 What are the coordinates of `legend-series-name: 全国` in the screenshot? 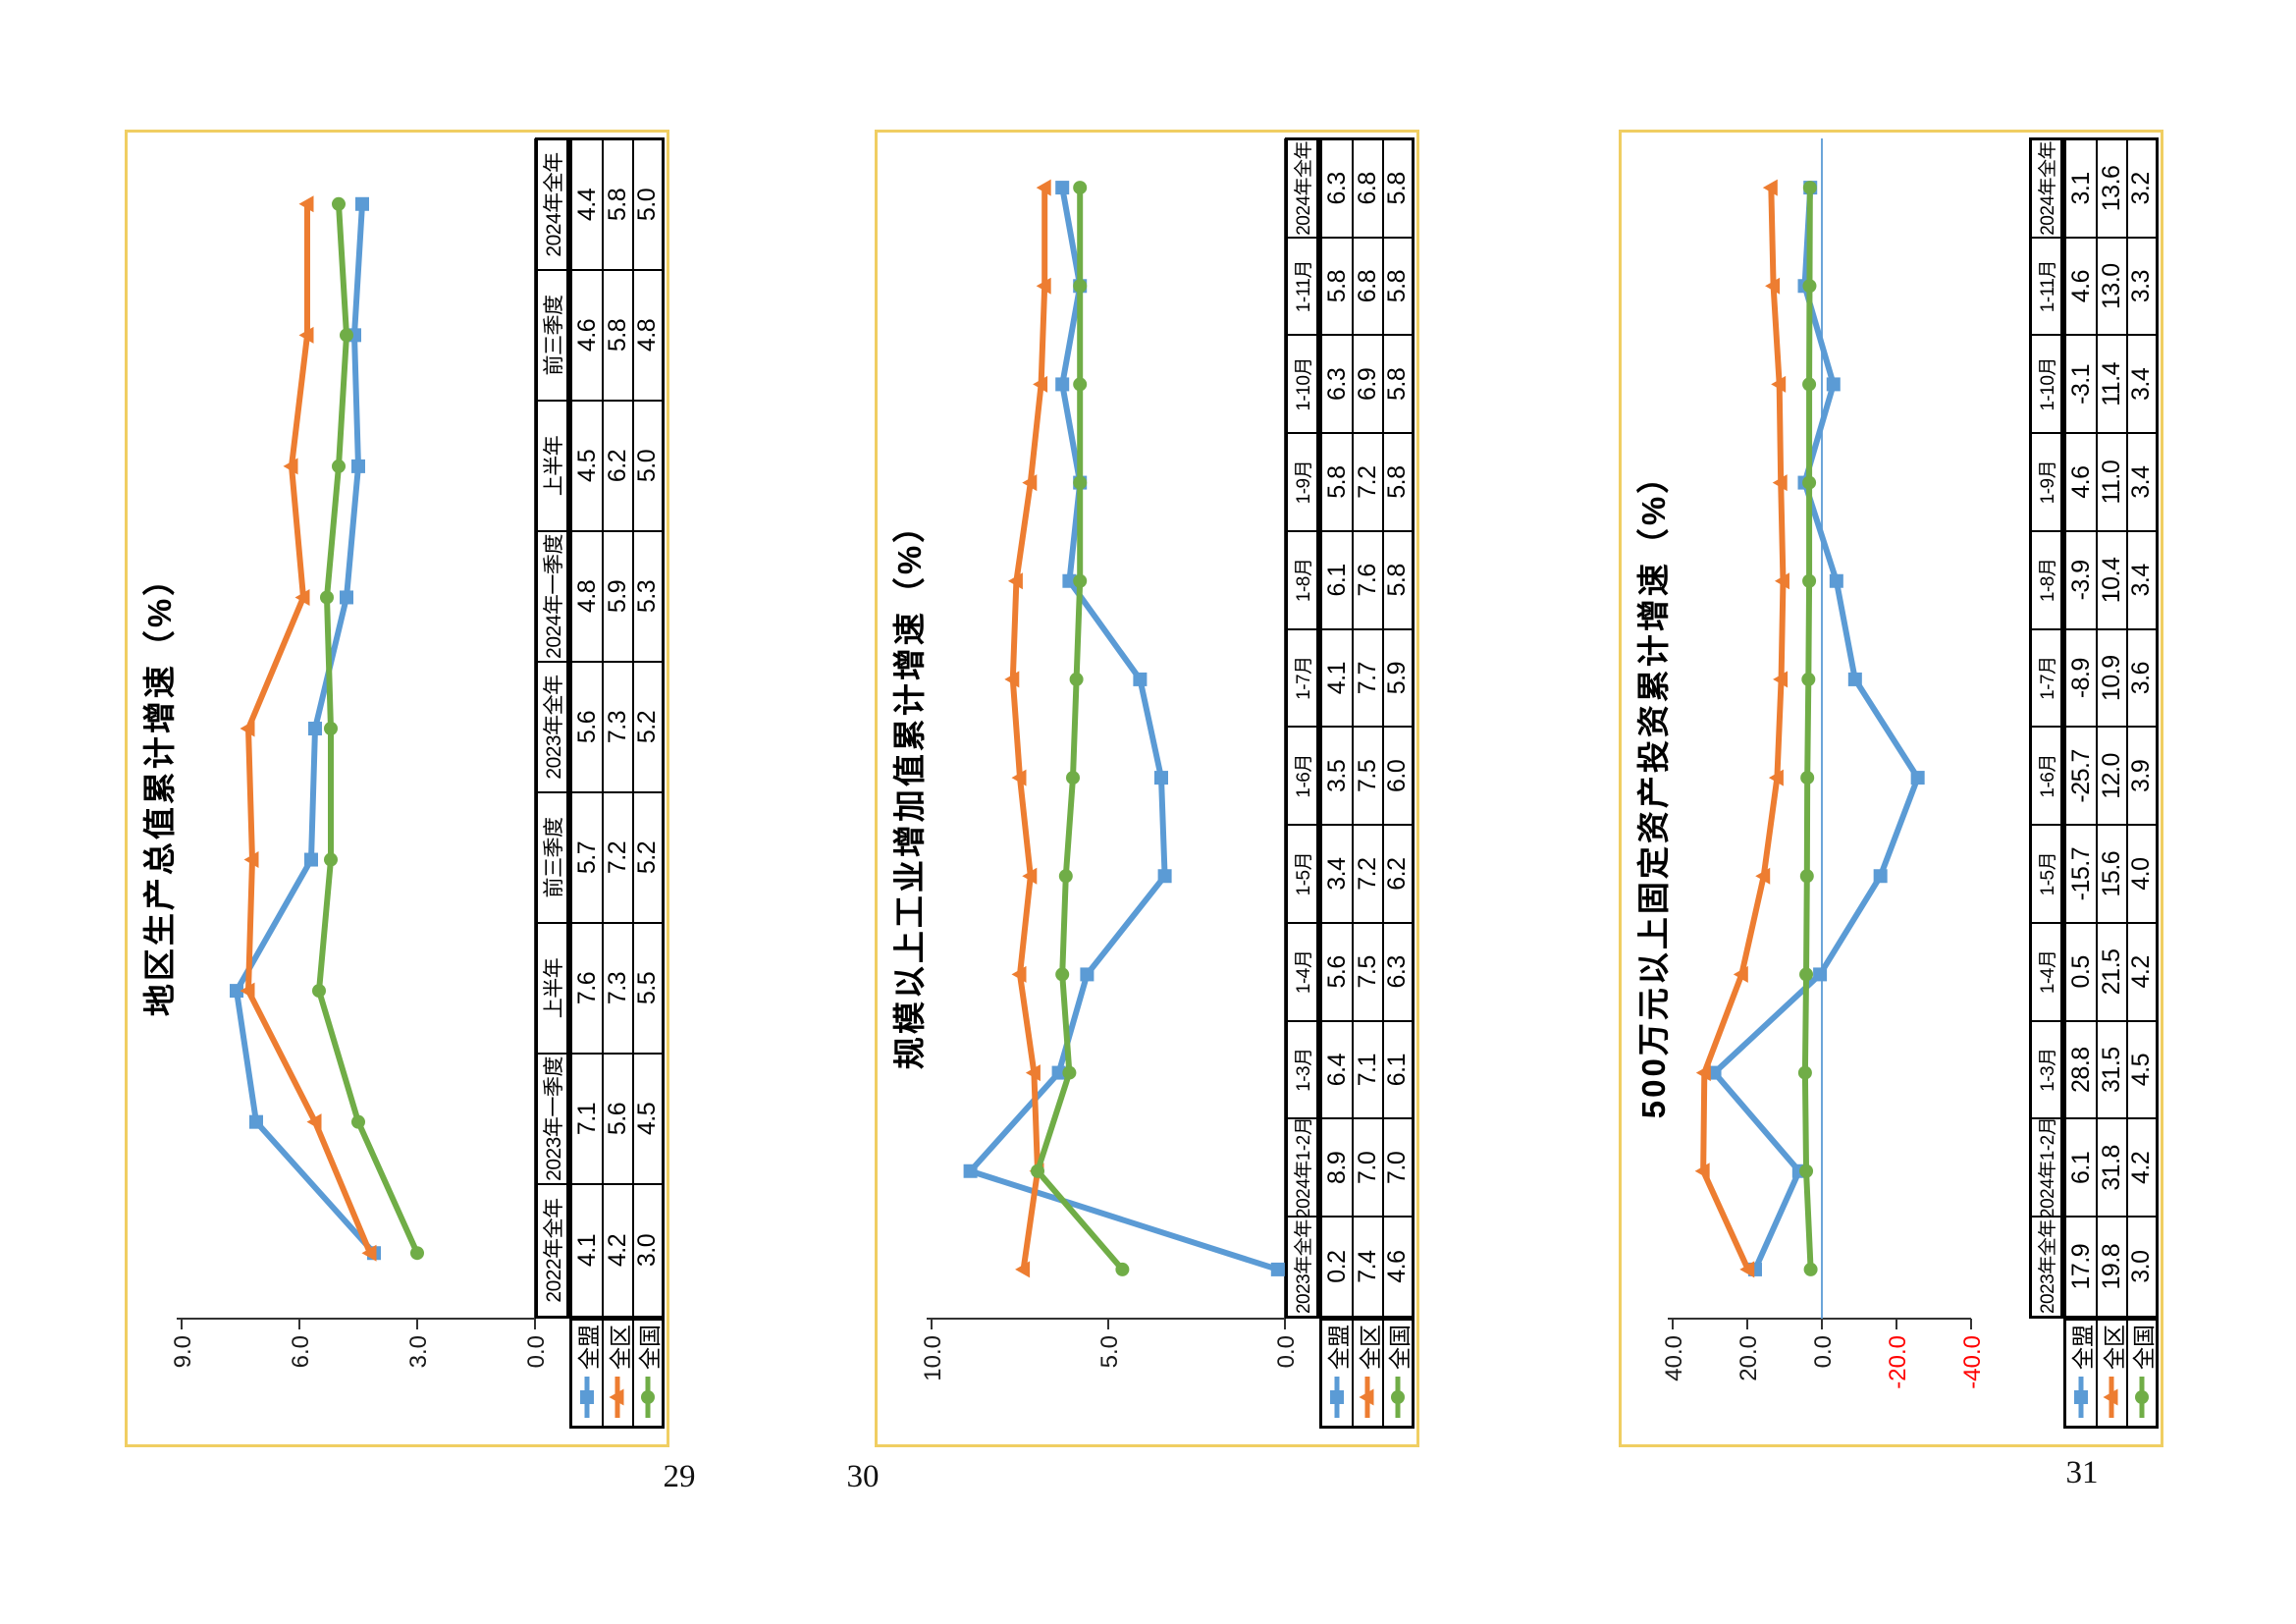 It's located at (649, 1347).